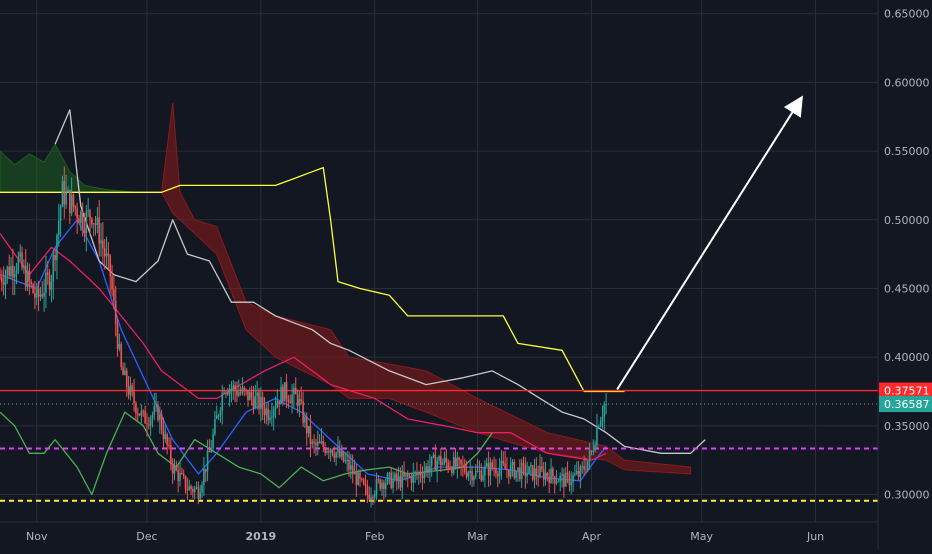 The height and width of the screenshot is (554, 932). I want to click on time-tick-label: May, so click(701, 536).